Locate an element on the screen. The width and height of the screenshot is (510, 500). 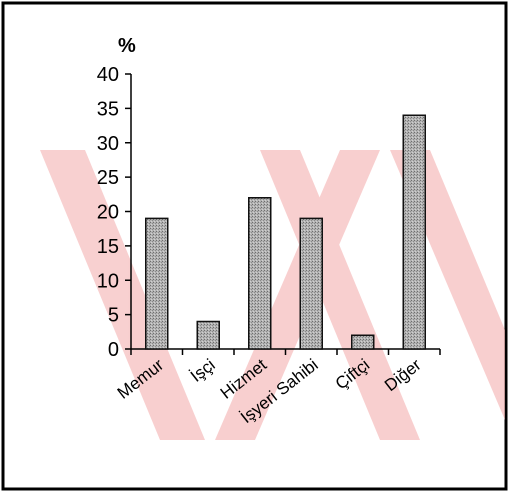
y-tick-label: 10 is located at coordinates (108, 281).